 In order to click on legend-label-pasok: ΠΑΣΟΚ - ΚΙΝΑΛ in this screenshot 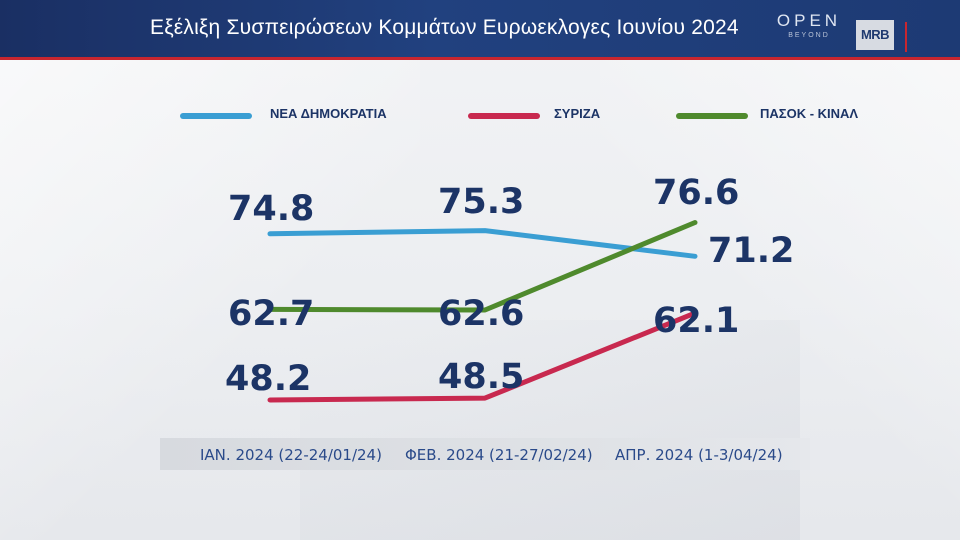, I will do `click(809, 113)`.